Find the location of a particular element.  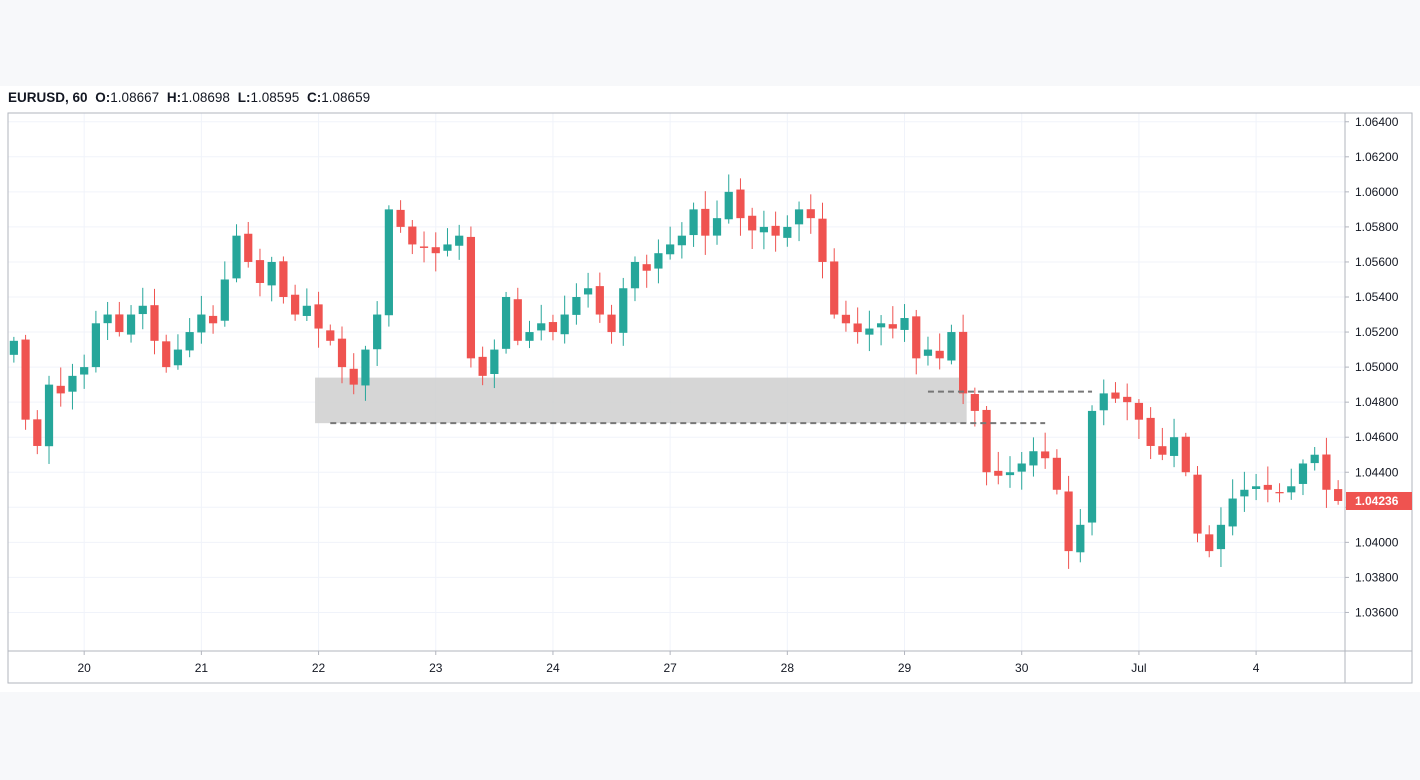

x-tick-label: 29 is located at coordinates (905, 668).